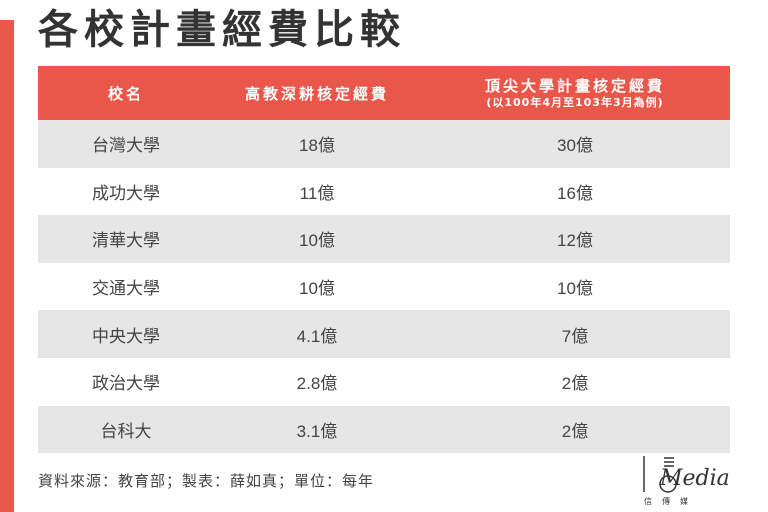  I want to click on table-row: 中央大學 4.1億 7億, so click(384, 334).